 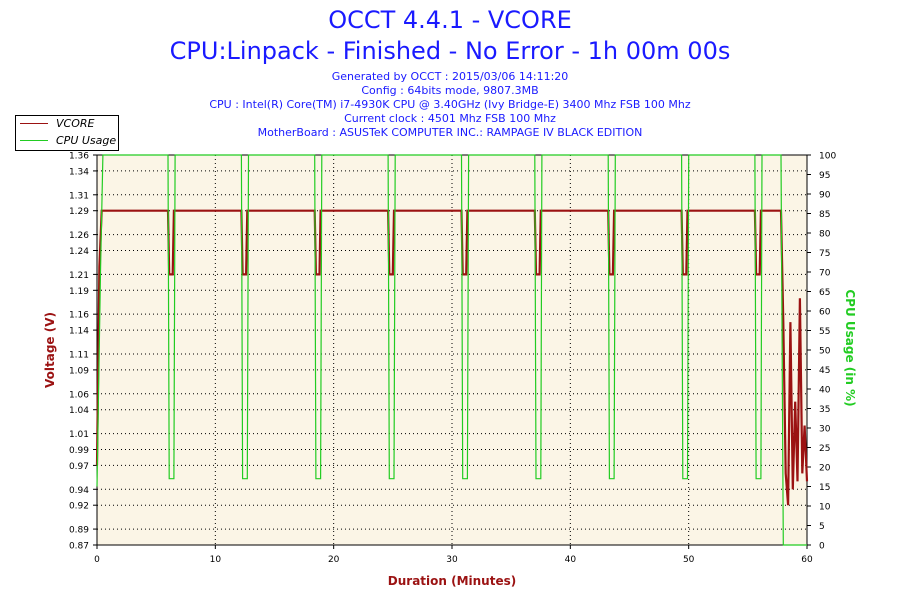 What do you see at coordinates (79, 395) in the screenshot?
I see `left-tick-label: 1.06` at bounding box center [79, 395].